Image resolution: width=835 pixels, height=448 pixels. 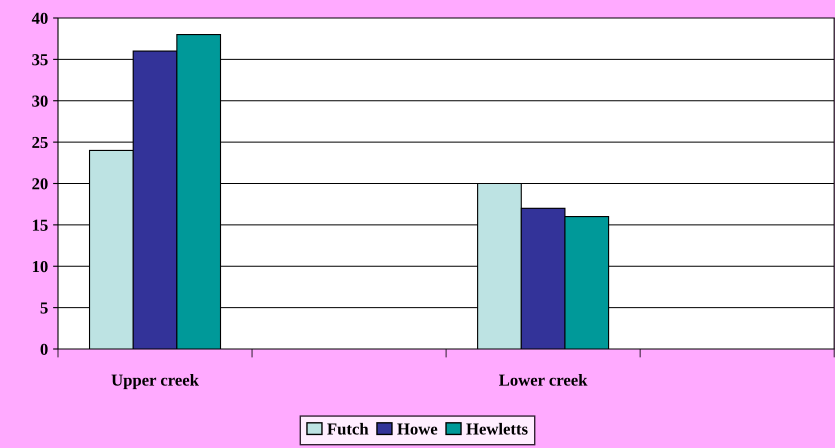 What do you see at coordinates (40, 184) in the screenshot?
I see `y-tick-label: 20` at bounding box center [40, 184].